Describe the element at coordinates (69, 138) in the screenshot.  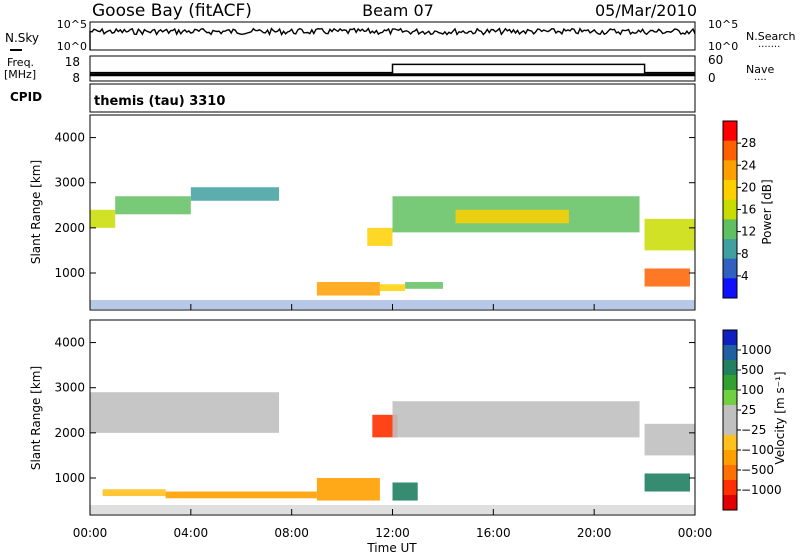
I see `power-ytick-tick-label: 4000` at that location.